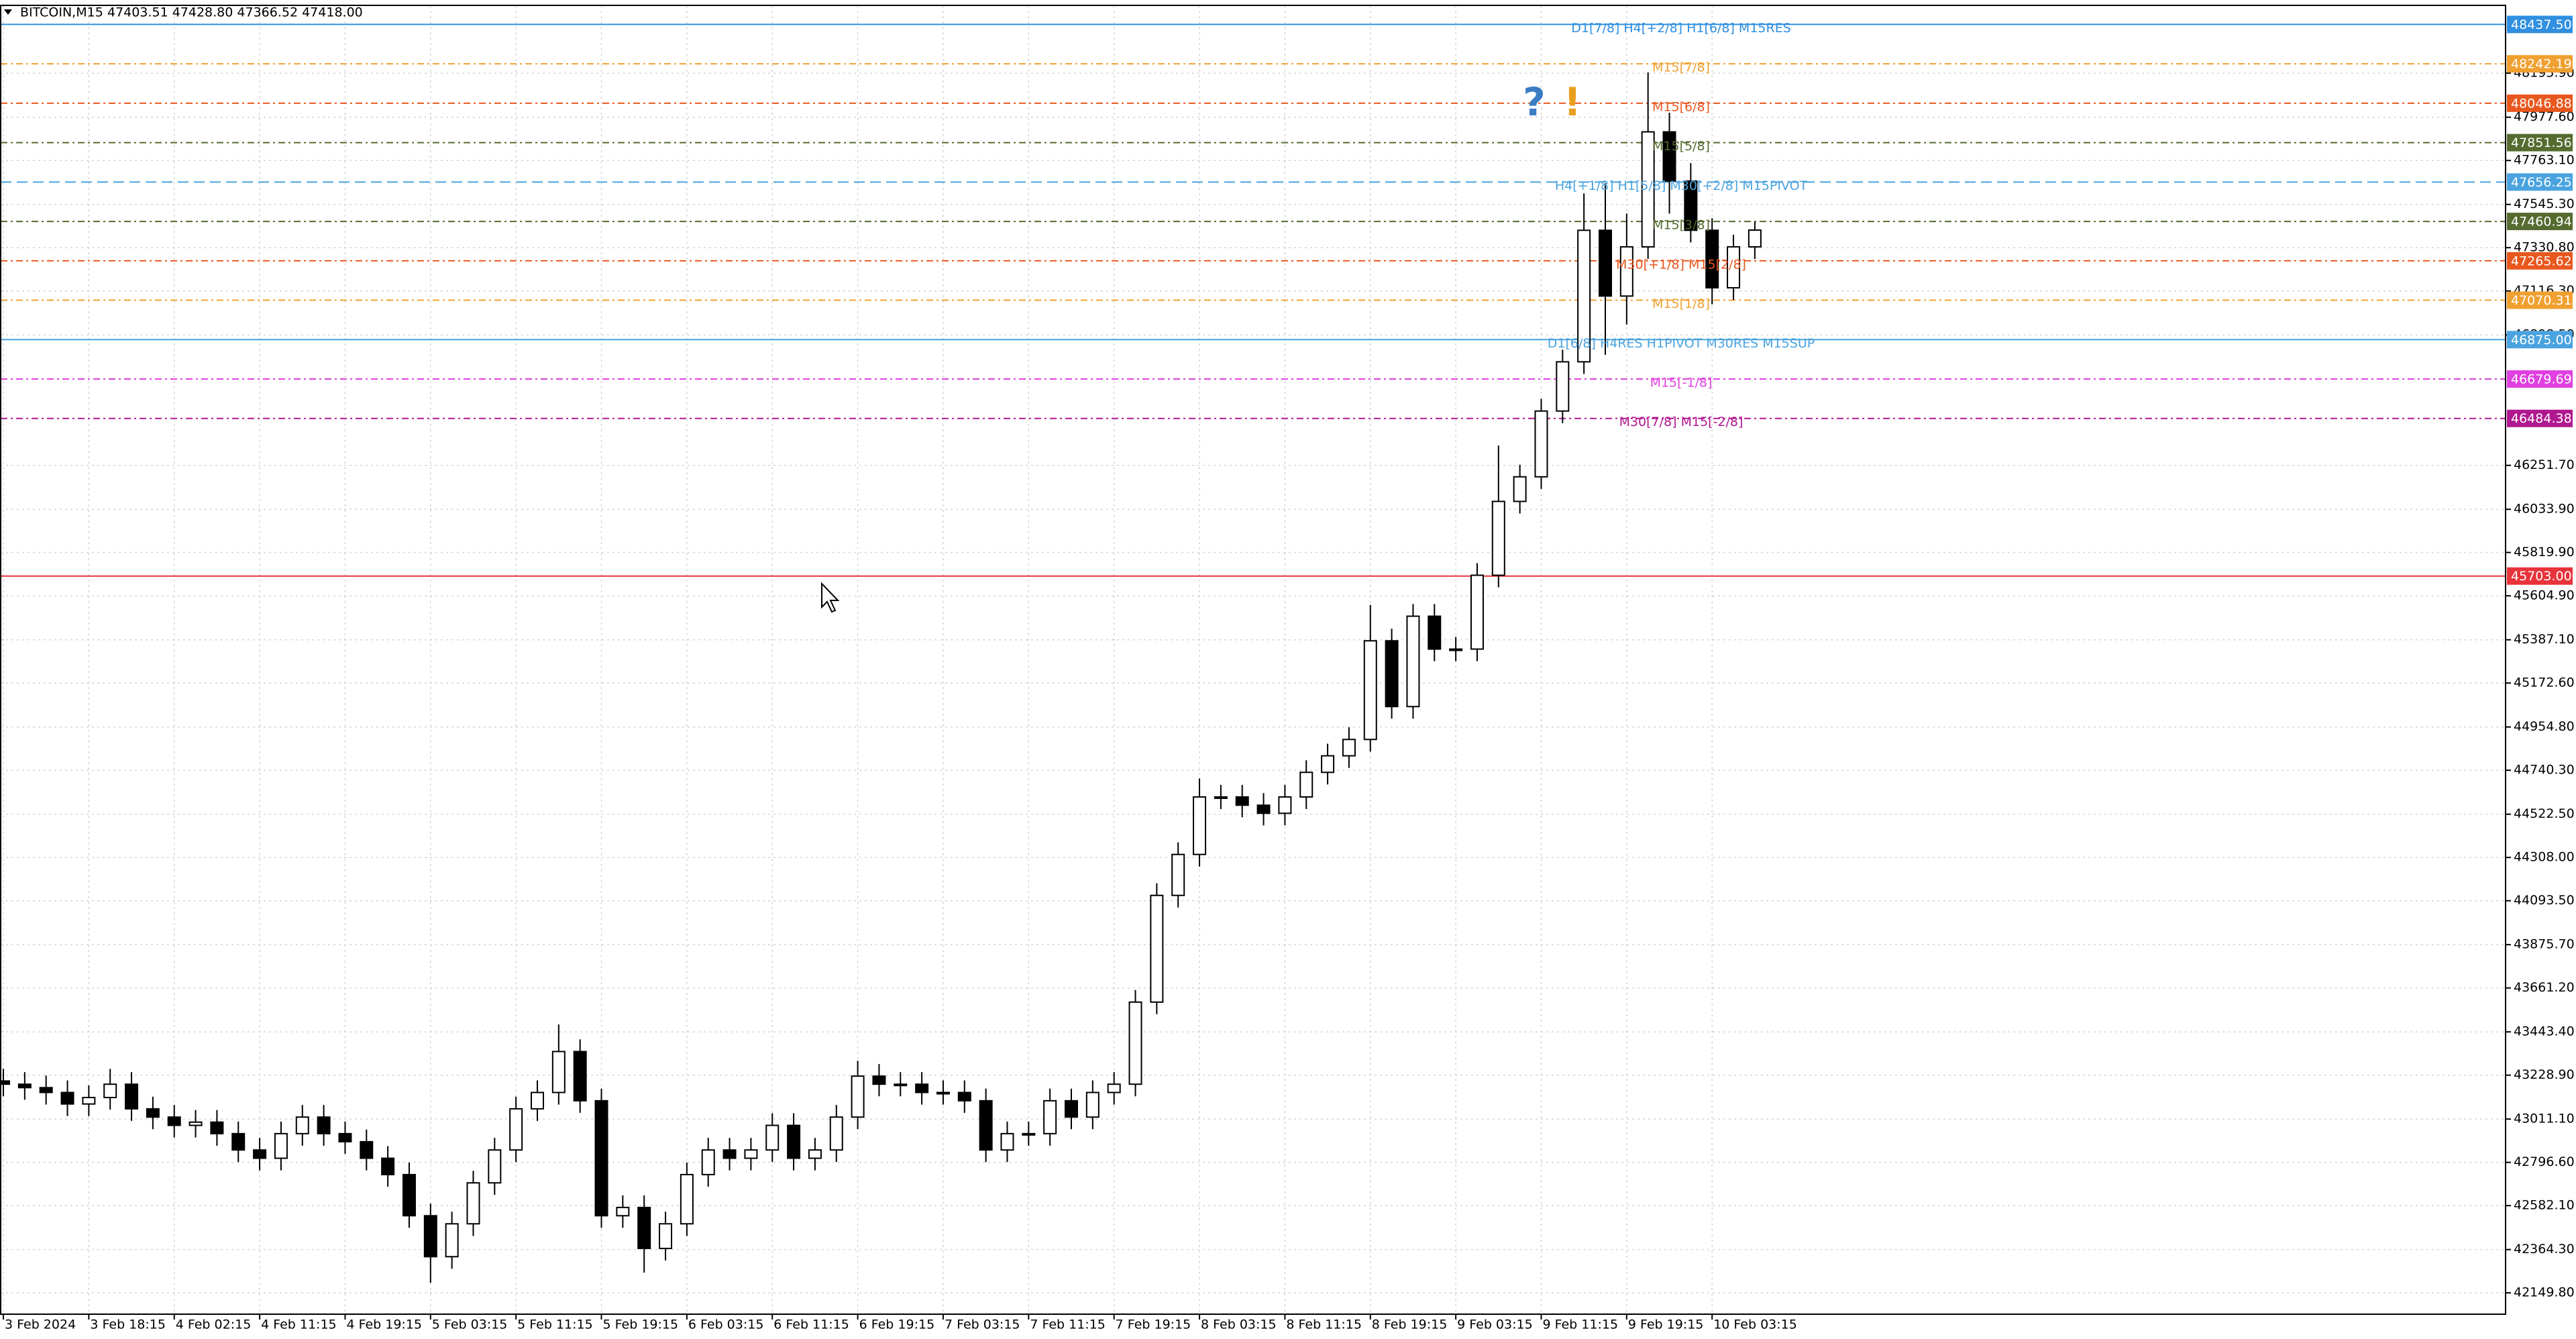  I want to click on y-tick-label: 42149.80, so click(2544, 1292).